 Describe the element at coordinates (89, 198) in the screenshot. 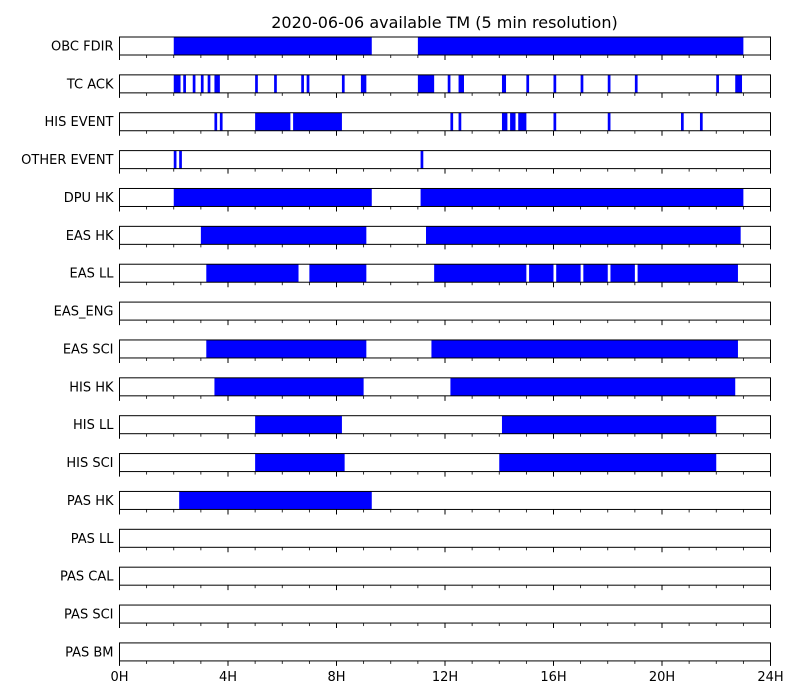

I see `row-label: DPU HK` at that location.